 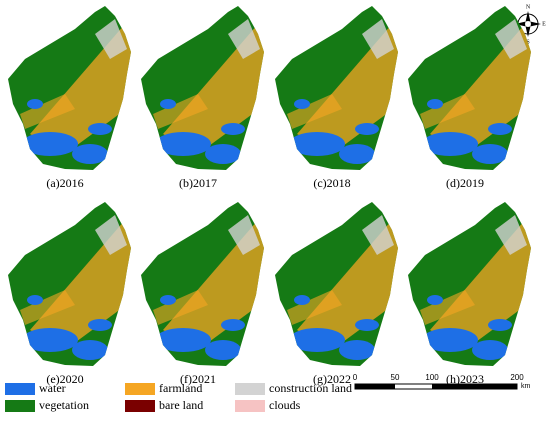 I want to click on map-panel: (g)2022, so click(x=336, y=294).